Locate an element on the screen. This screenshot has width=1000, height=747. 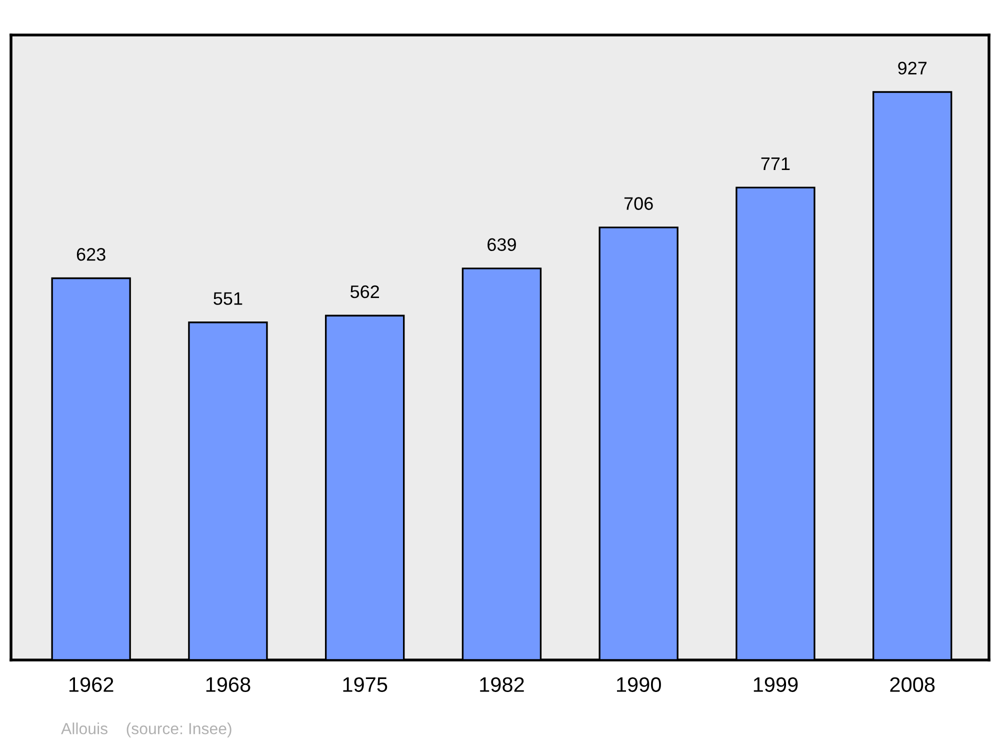
x-tick-label: 1962 is located at coordinates (91, 684).